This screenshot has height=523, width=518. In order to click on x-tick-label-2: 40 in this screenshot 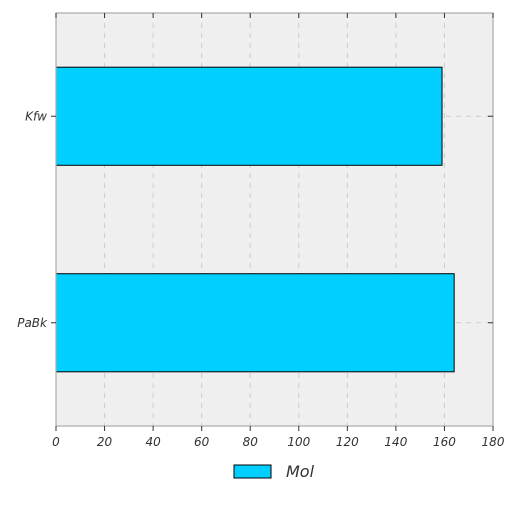, I will do `click(153, 442)`.